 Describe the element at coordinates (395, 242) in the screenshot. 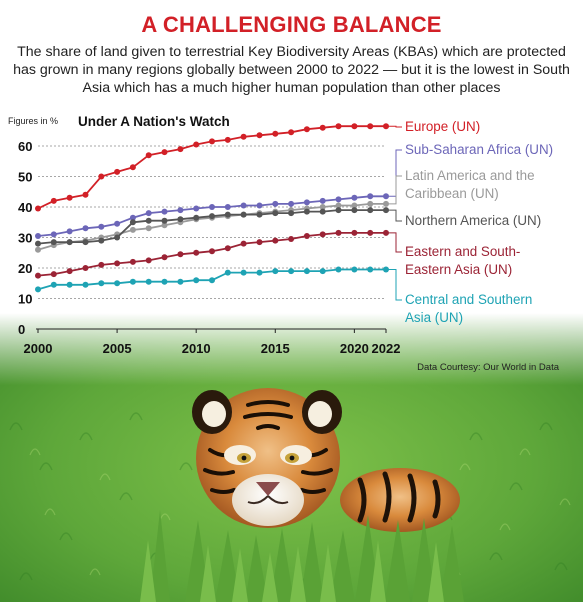

I see `legend-connector` at that location.